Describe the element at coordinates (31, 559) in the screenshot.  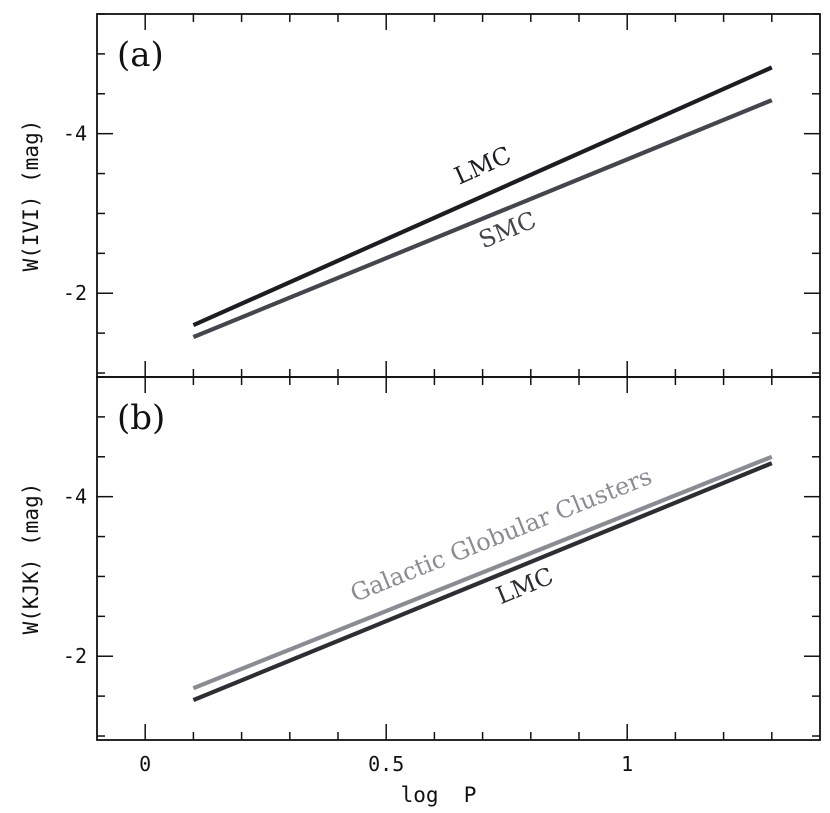
I see `panel-b-y-axis-title: W(KJK) (mag)` at that location.